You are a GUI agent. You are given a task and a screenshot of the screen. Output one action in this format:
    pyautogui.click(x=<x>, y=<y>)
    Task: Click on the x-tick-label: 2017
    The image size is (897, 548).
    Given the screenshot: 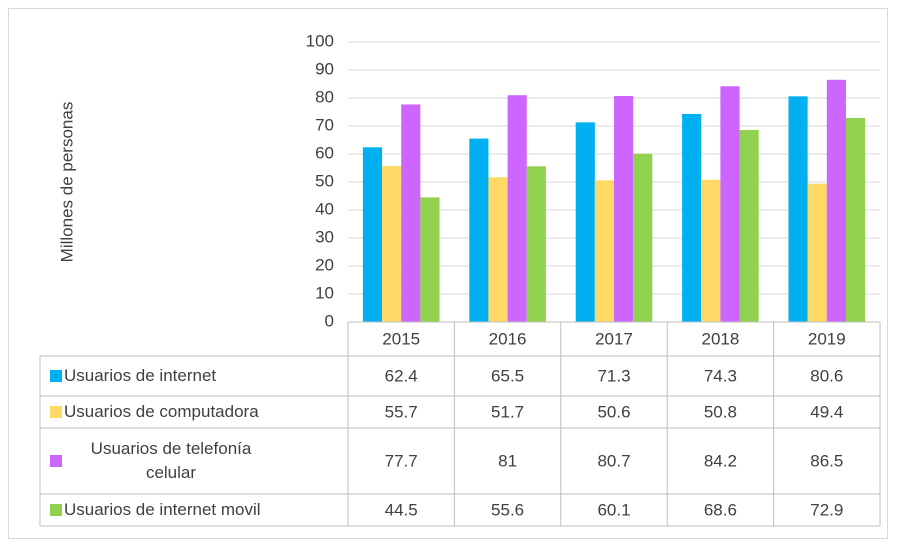 What is the action you would take?
    pyautogui.click(x=614, y=338)
    